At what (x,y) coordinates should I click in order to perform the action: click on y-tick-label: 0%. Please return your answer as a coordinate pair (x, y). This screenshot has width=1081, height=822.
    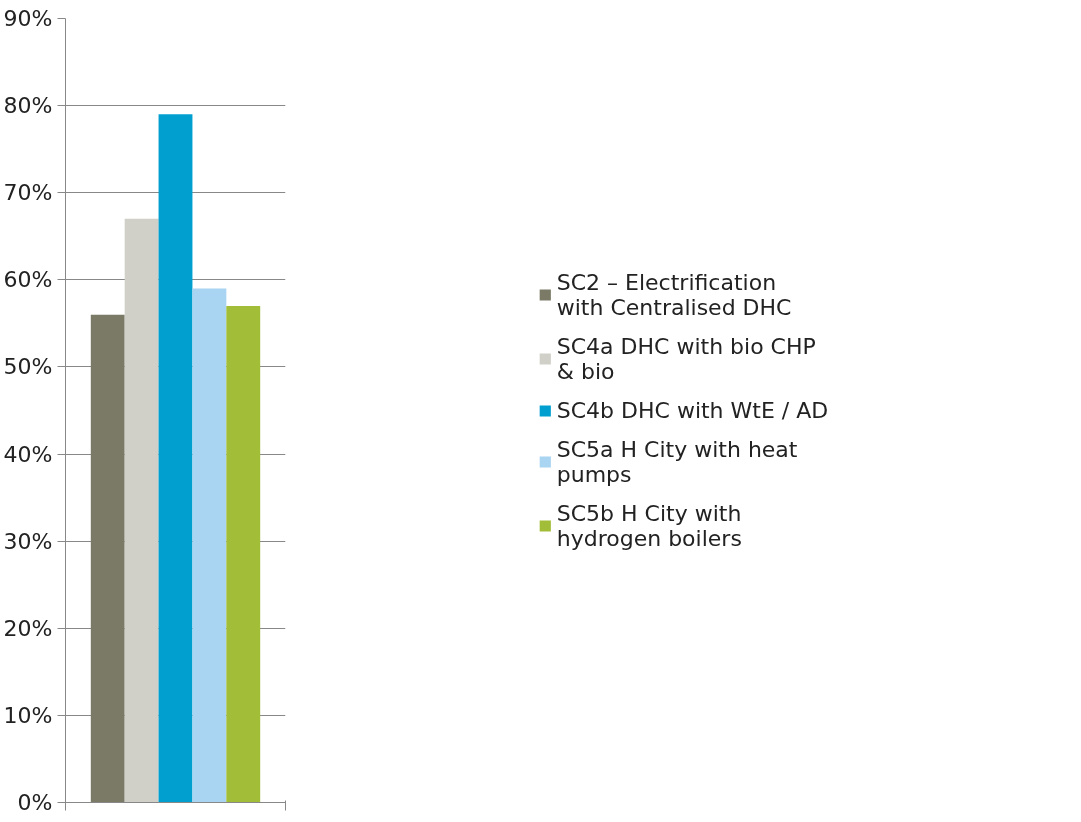
    Looking at the image, I should click on (35, 802).